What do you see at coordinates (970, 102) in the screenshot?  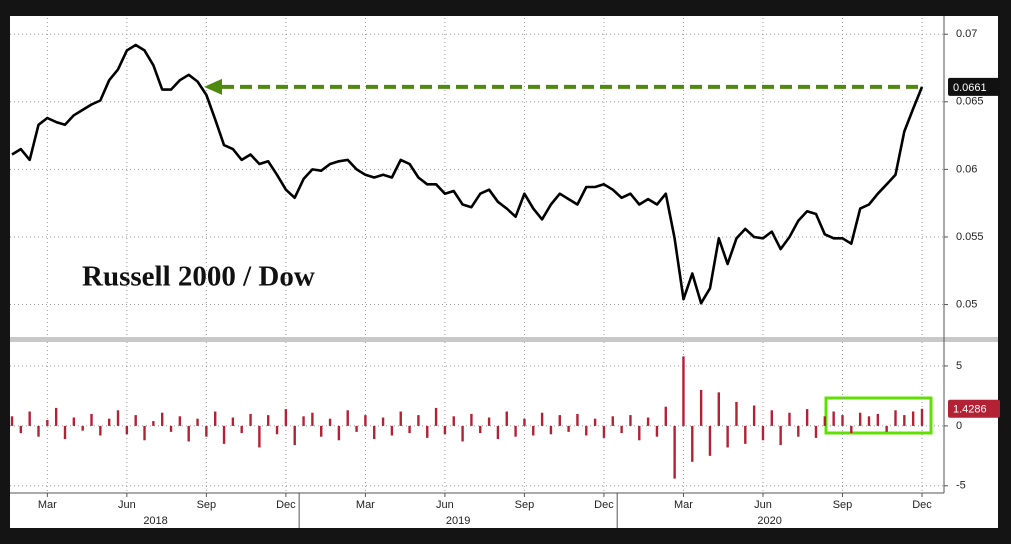 I see `y-tick-label: 0.065` at bounding box center [970, 102].